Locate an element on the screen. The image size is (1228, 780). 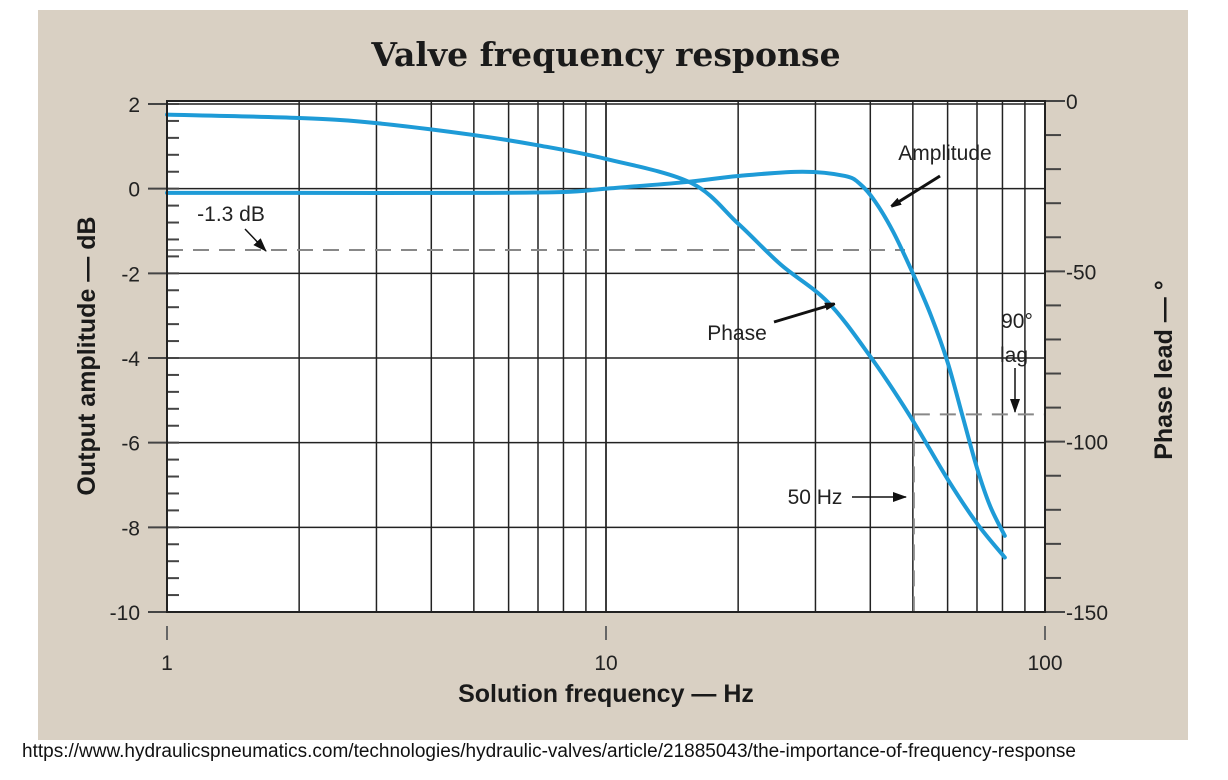
lag-annotation-text: lag is located at coordinates (1014, 355).